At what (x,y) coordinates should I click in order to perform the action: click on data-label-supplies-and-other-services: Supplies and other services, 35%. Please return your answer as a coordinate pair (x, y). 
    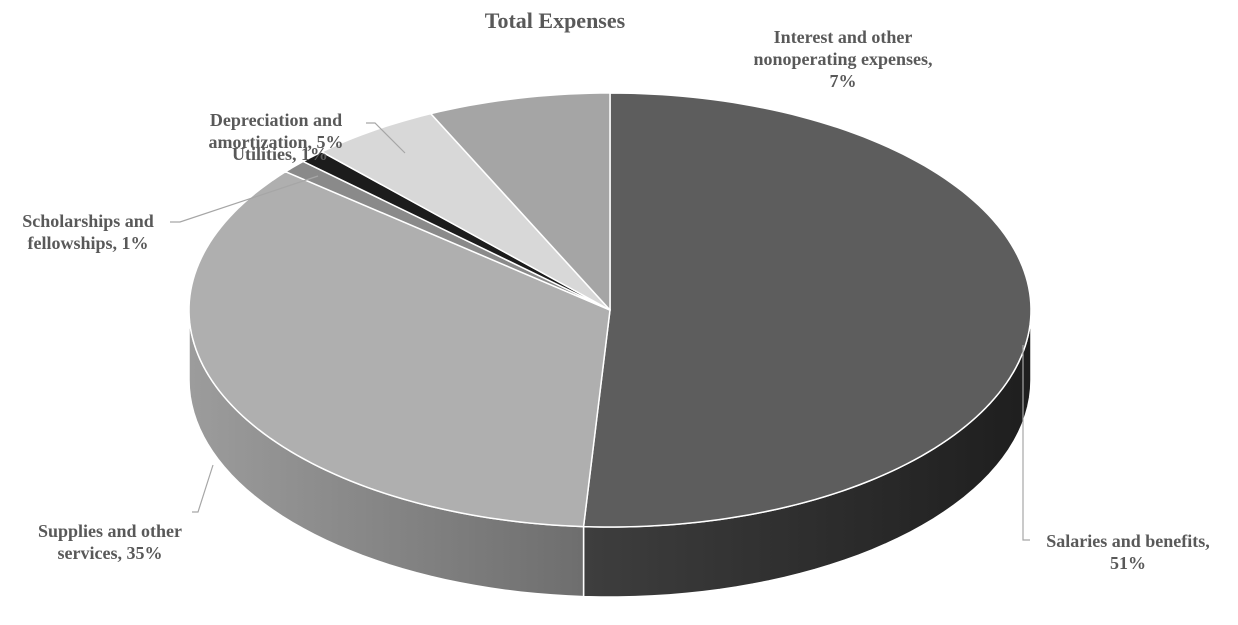
    Looking at the image, I should click on (110, 542).